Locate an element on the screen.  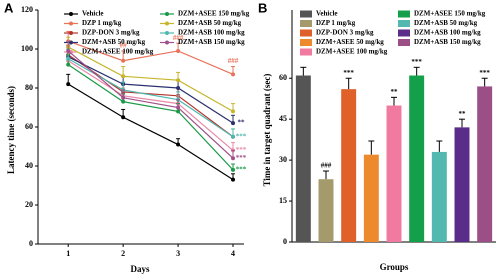
y-axis-label: Latency time (seconds) is located at coordinates (11, 130).